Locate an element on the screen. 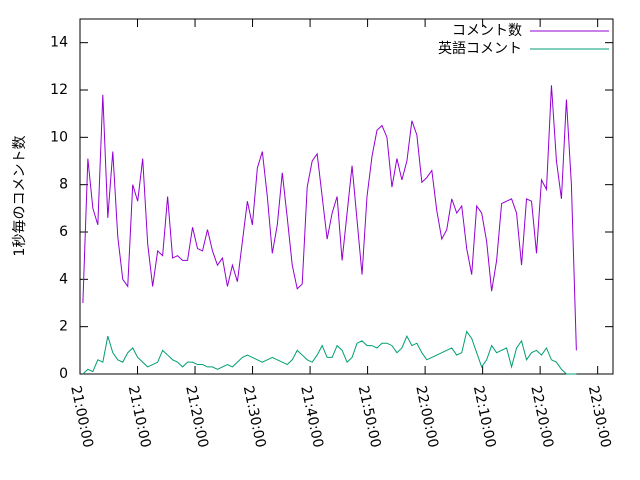 This screenshot has width=640, height=480. y-tick-label: 2 is located at coordinates (63, 327).